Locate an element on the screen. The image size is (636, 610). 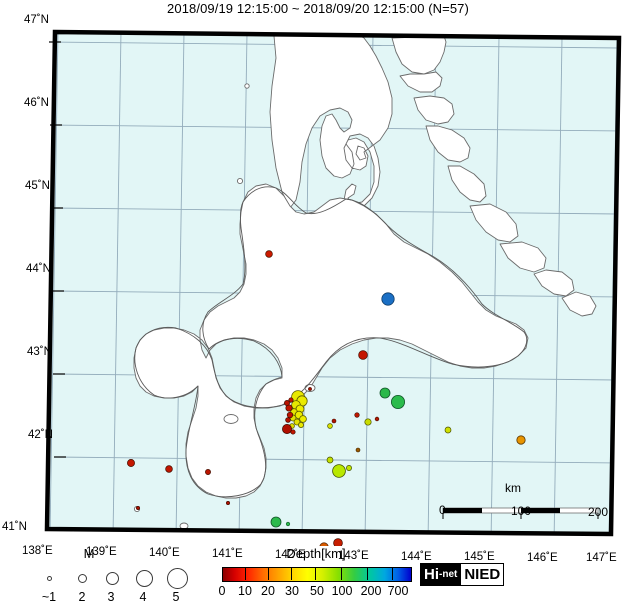
lon-label-147: 147˚E is located at coordinates (601, 558).